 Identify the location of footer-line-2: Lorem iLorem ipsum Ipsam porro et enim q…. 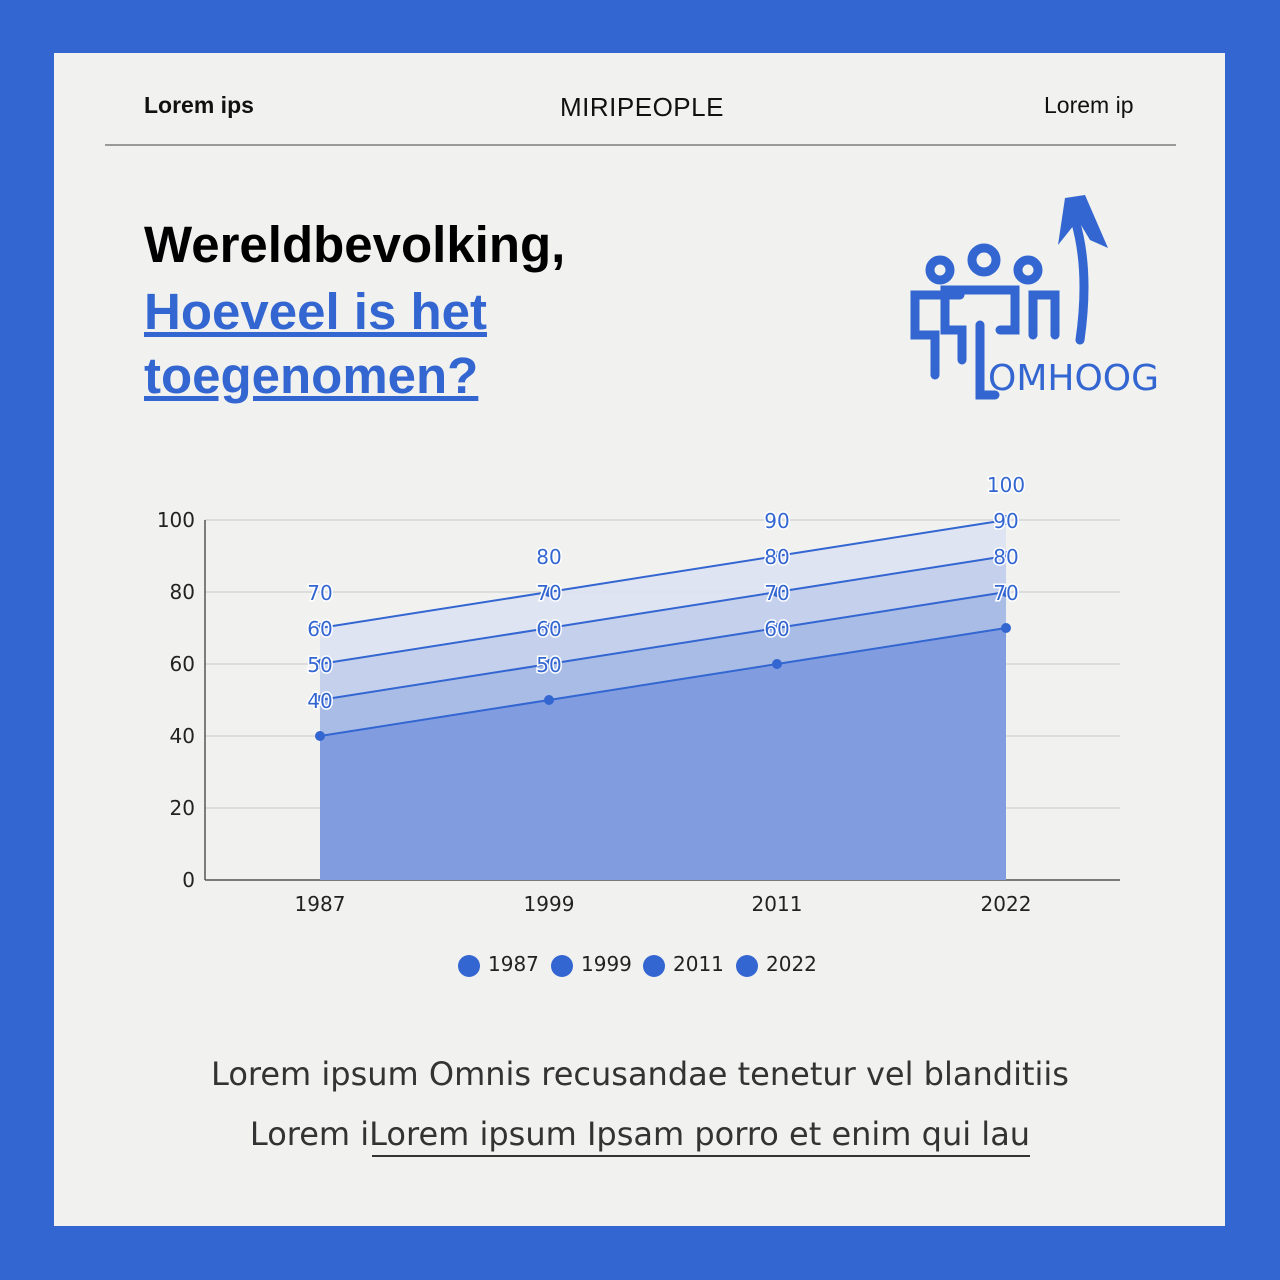
(640, 1134).